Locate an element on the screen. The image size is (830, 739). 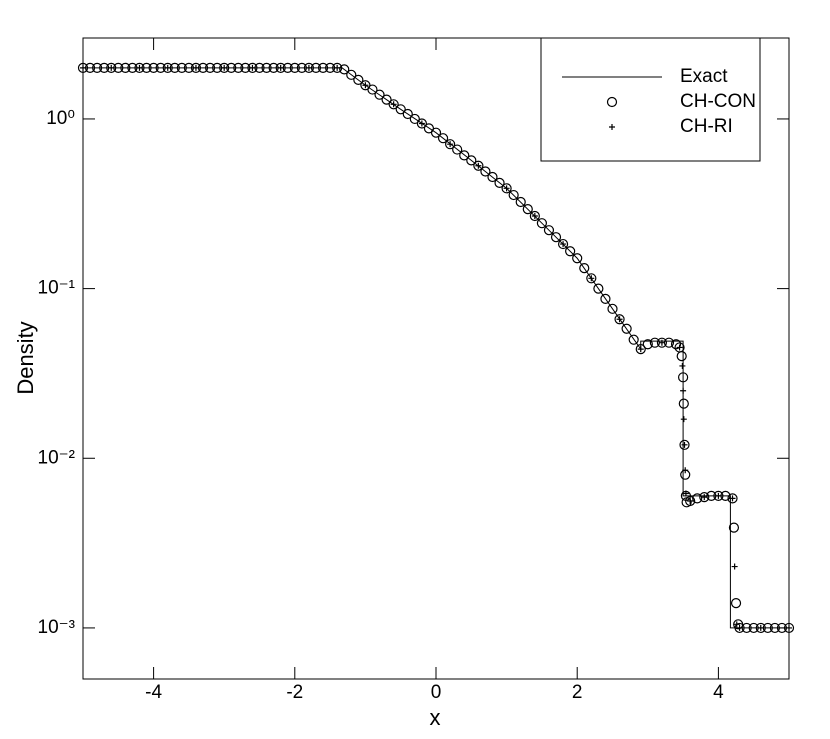
x-tick-label: 0 is located at coordinates (436, 692).